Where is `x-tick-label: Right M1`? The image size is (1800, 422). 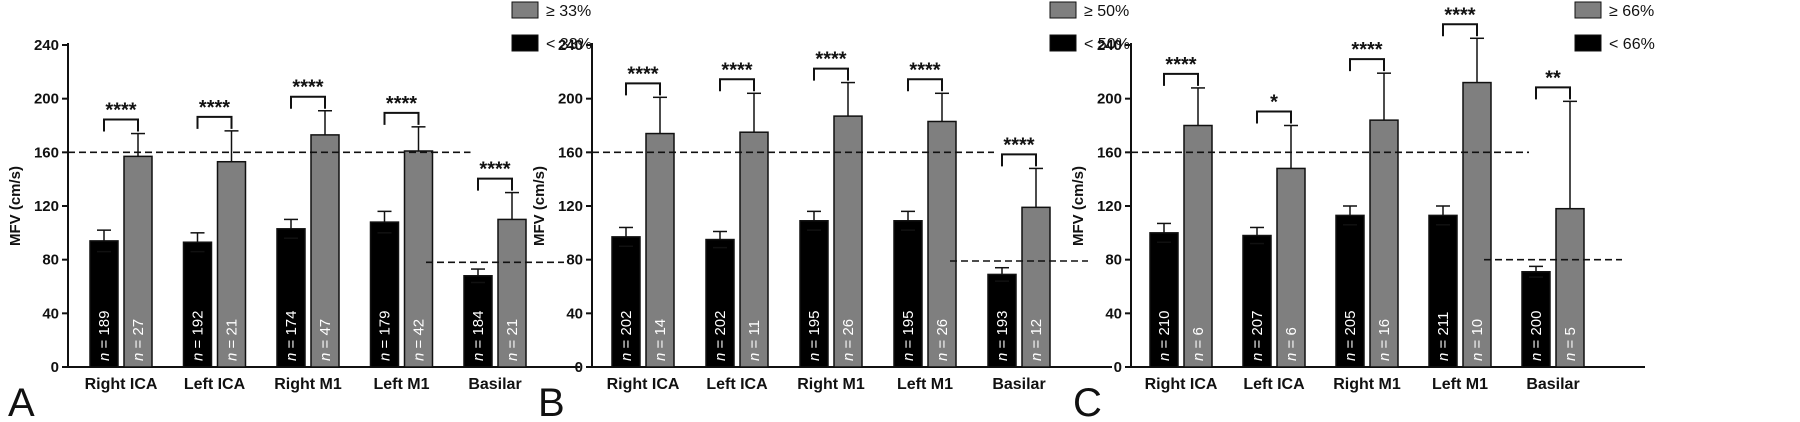 x-tick-label: Right M1 is located at coordinates (831, 384).